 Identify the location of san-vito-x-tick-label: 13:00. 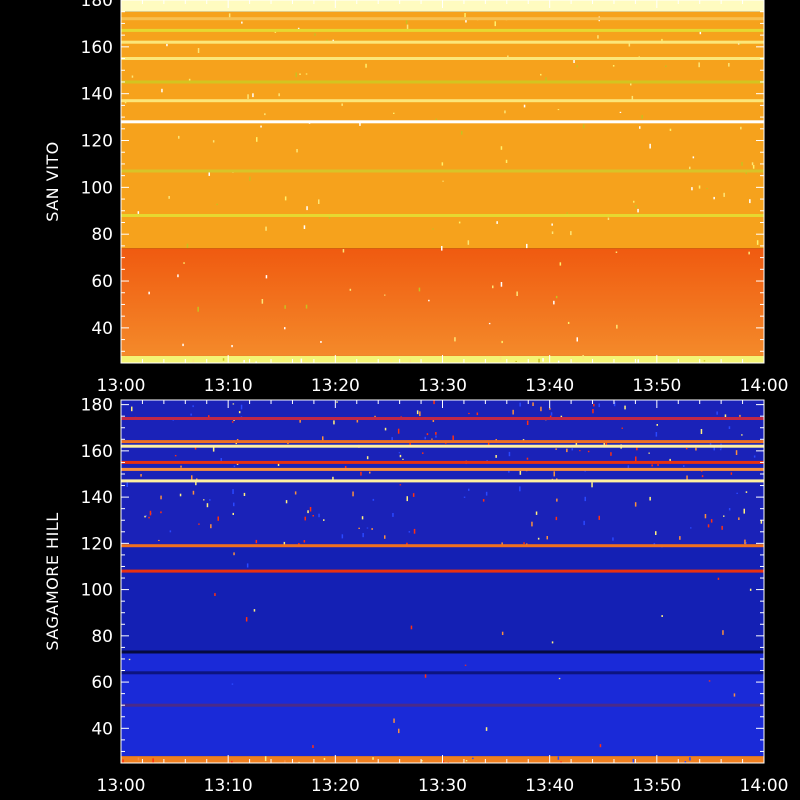
(121, 386).